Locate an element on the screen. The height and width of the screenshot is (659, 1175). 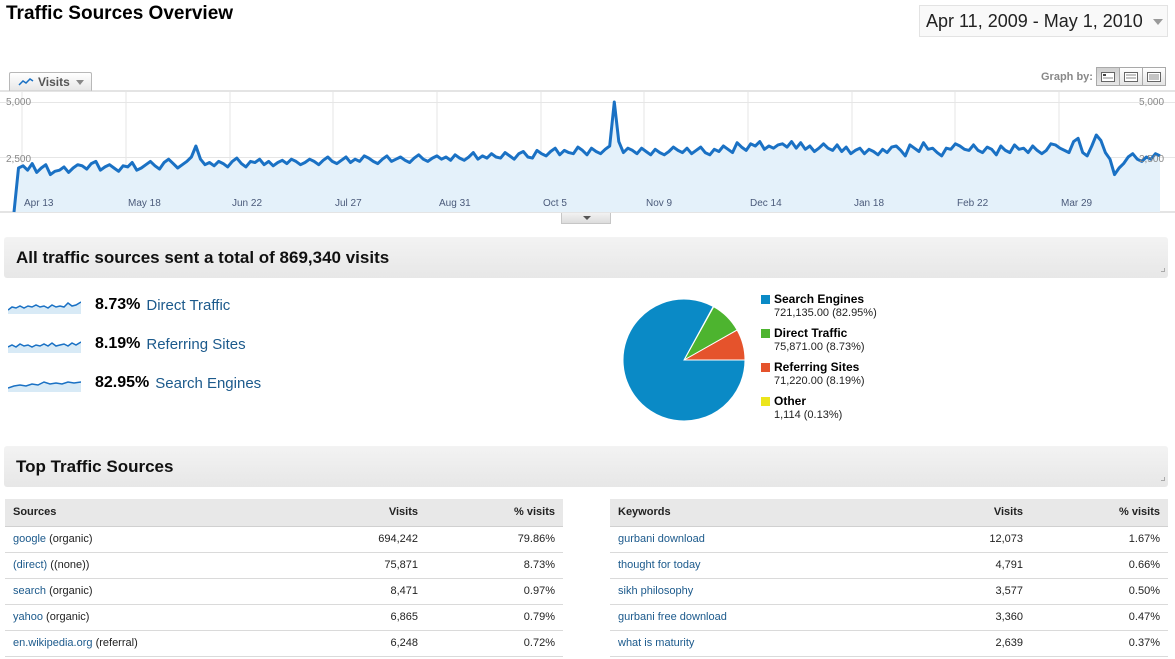
table-row: thought for today 4,791 0.66% is located at coordinates (889, 565).